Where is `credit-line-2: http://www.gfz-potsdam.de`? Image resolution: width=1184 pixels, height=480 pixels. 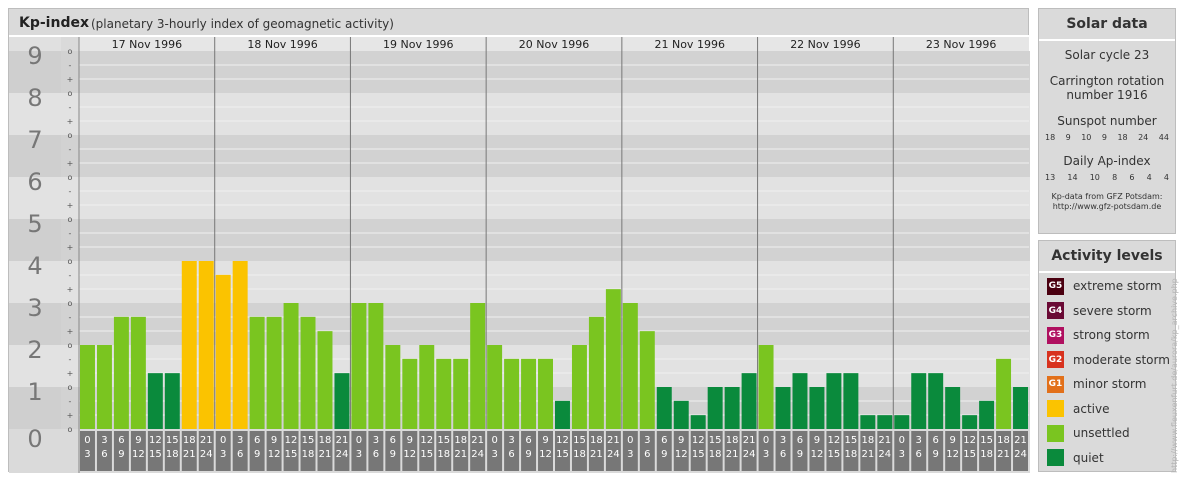
credit-line-2: http://www.gfz-potsdam.de is located at coordinates (1107, 206).